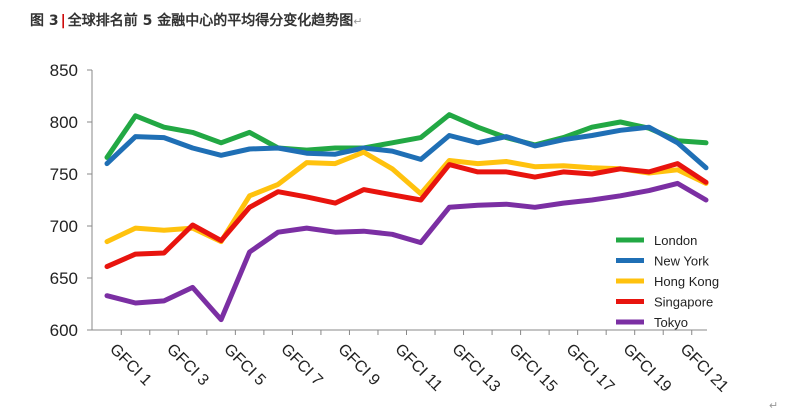 The width and height of the screenshot is (800, 418). Describe the element at coordinates (406, 147) in the screenshot. I see `series-line-new-york` at that location.